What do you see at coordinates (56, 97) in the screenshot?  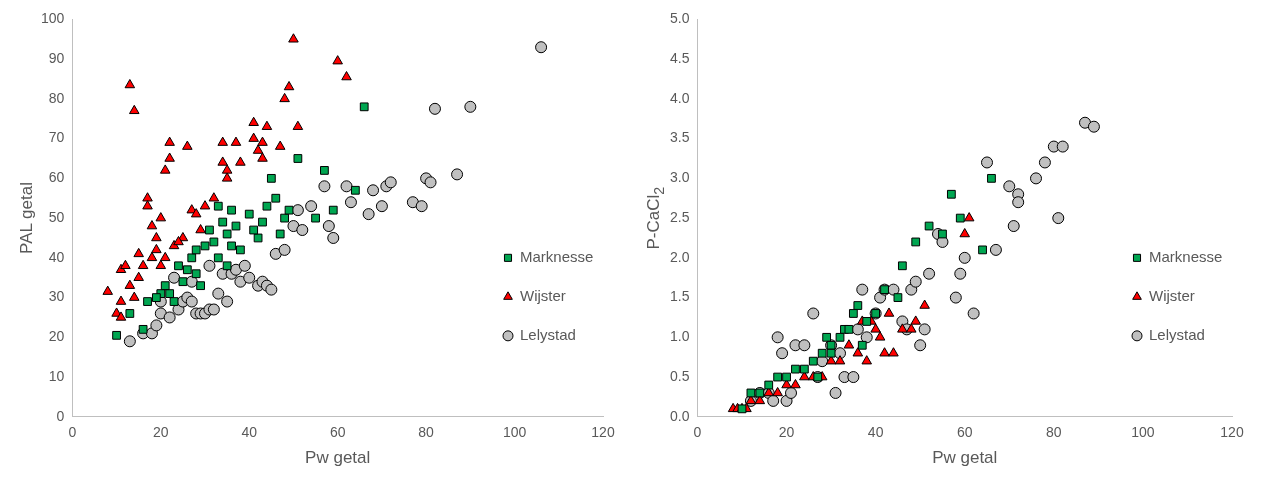 I see `y-tick-label: 80` at bounding box center [56, 97].